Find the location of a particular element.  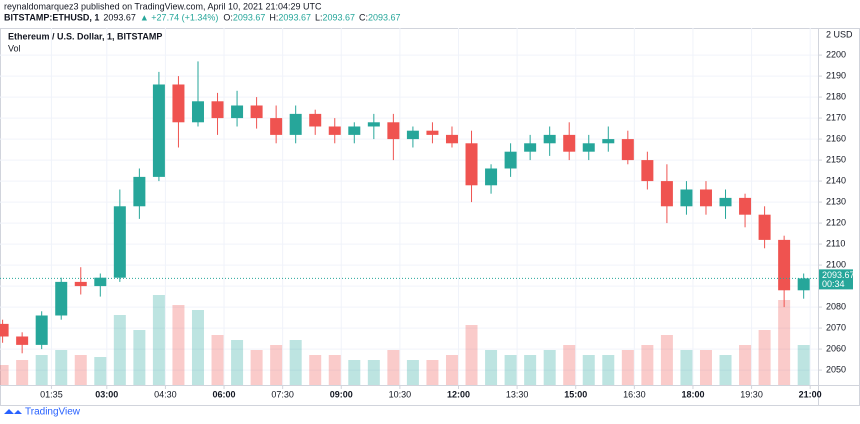

volume-label: Vol is located at coordinates (14, 48).